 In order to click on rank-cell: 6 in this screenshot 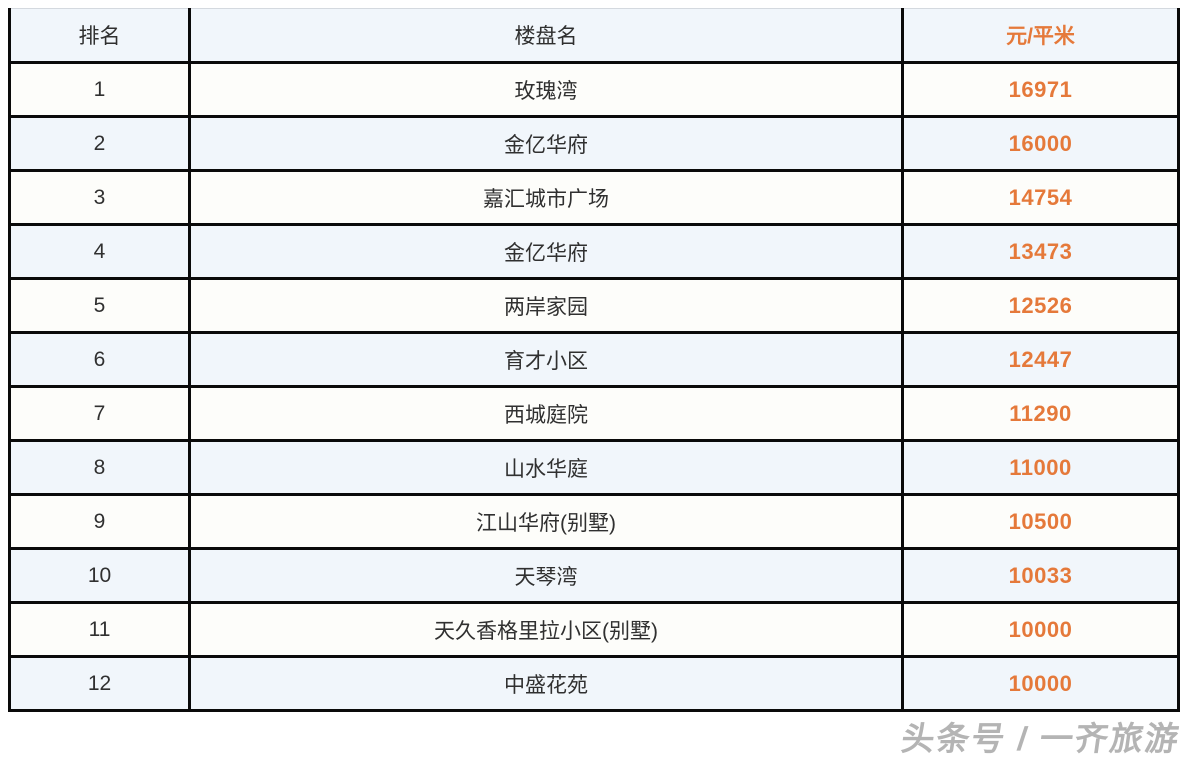, I will do `click(99, 359)`.